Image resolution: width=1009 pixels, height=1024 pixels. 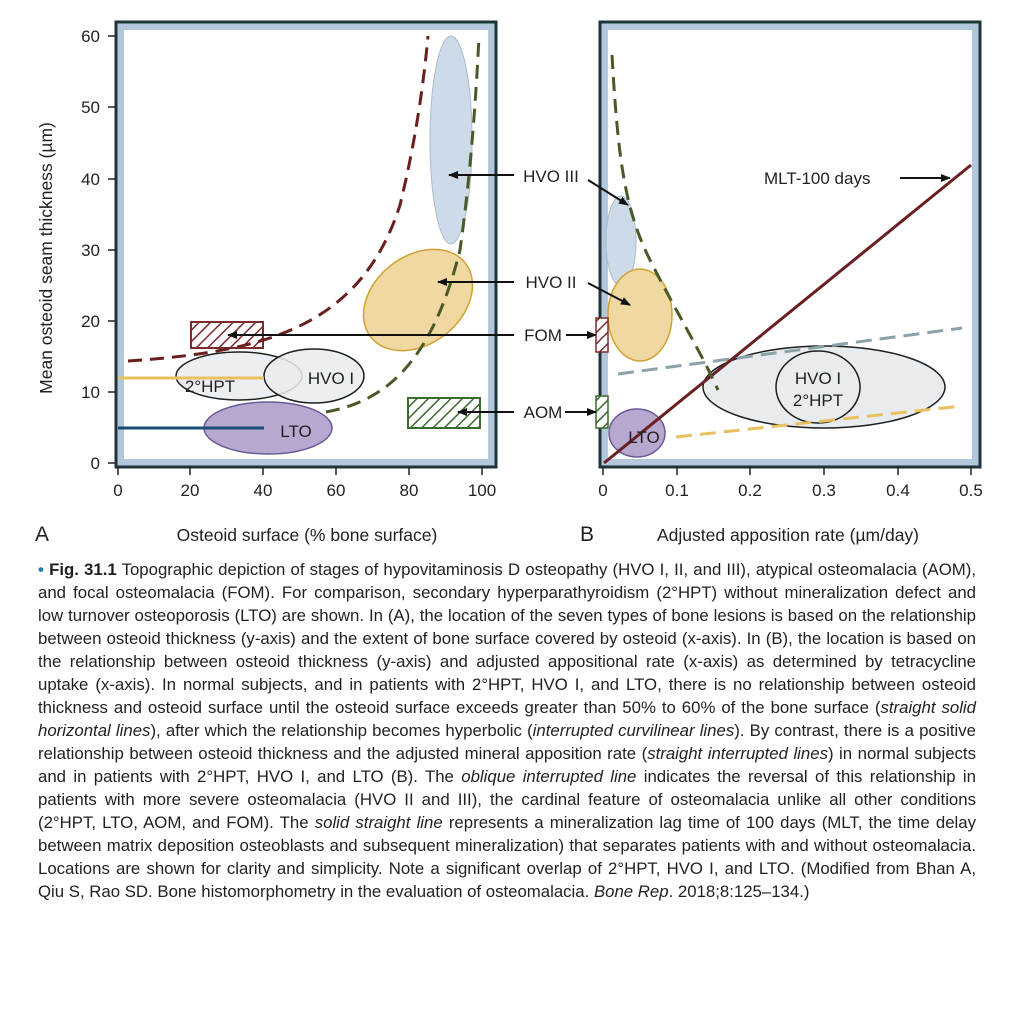 What do you see at coordinates (750, 490) in the screenshot?
I see `x-tick-label: 0.2` at bounding box center [750, 490].